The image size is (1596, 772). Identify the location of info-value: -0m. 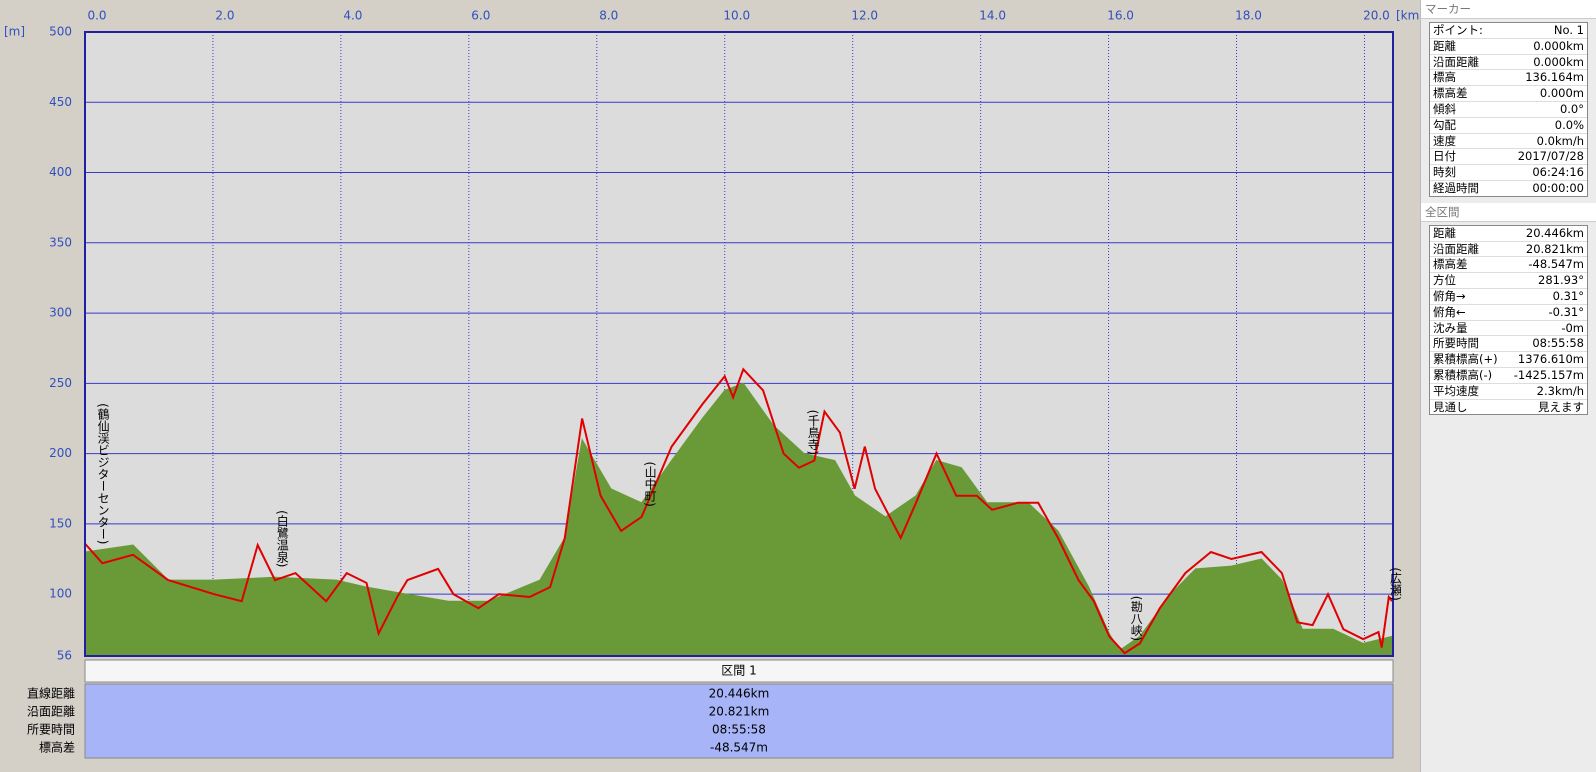
(1572, 327).